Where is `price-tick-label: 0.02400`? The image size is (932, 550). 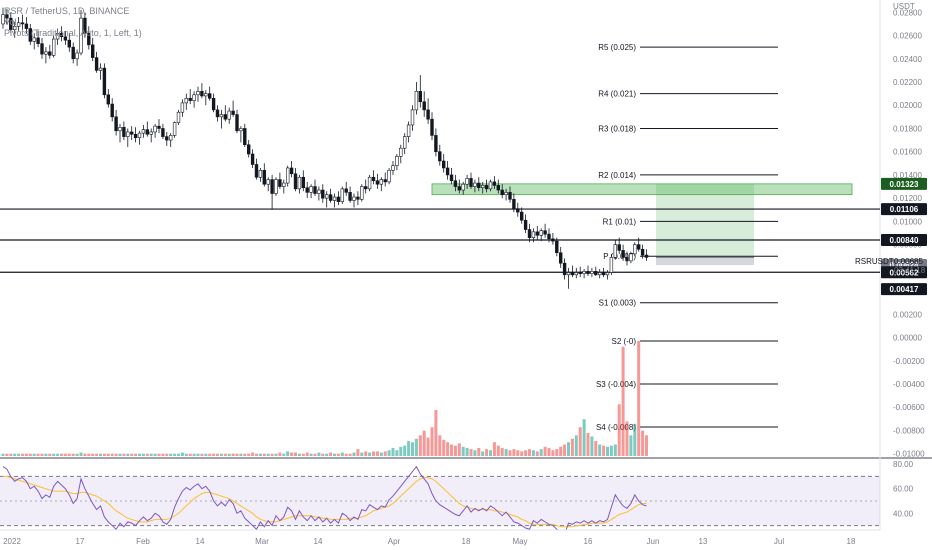
price-tick-label: 0.02400 is located at coordinates (907, 59).